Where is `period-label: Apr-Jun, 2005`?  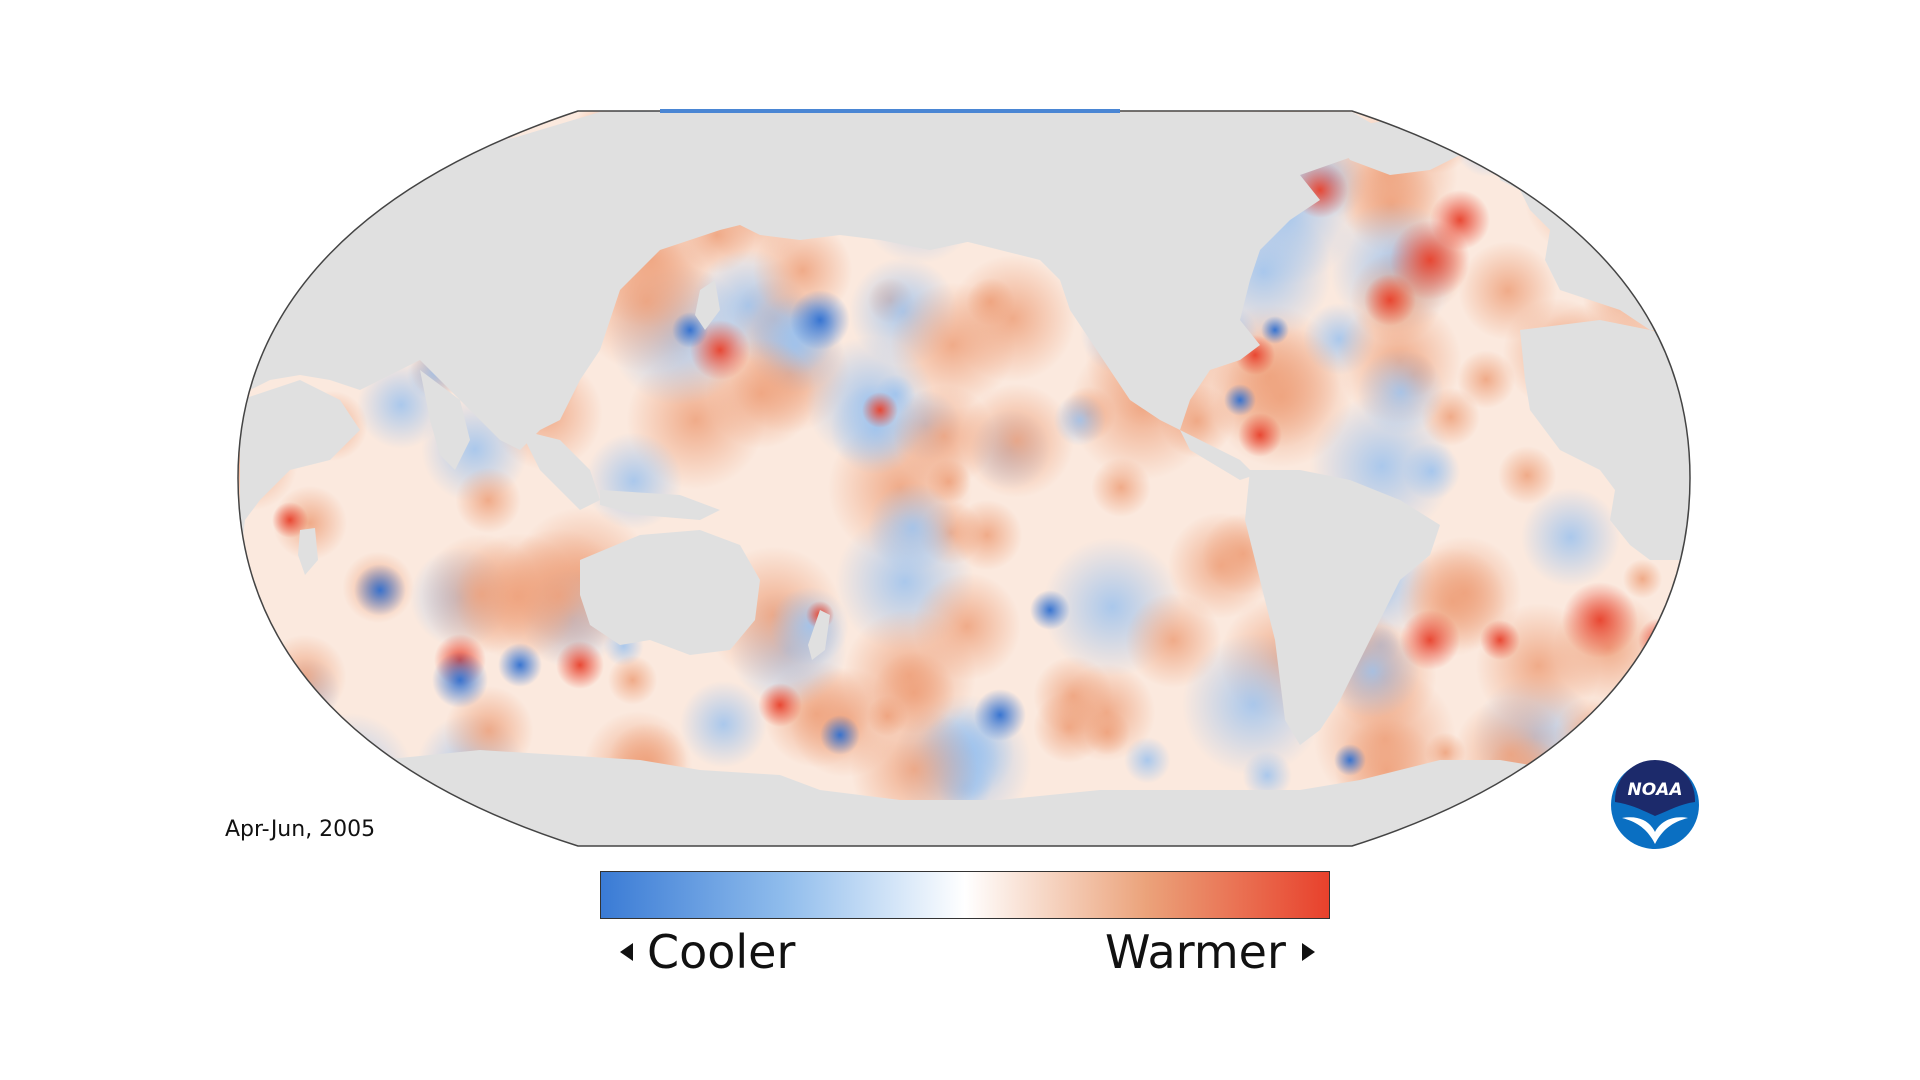
period-label: Apr-Jun, 2005 is located at coordinates (300, 829).